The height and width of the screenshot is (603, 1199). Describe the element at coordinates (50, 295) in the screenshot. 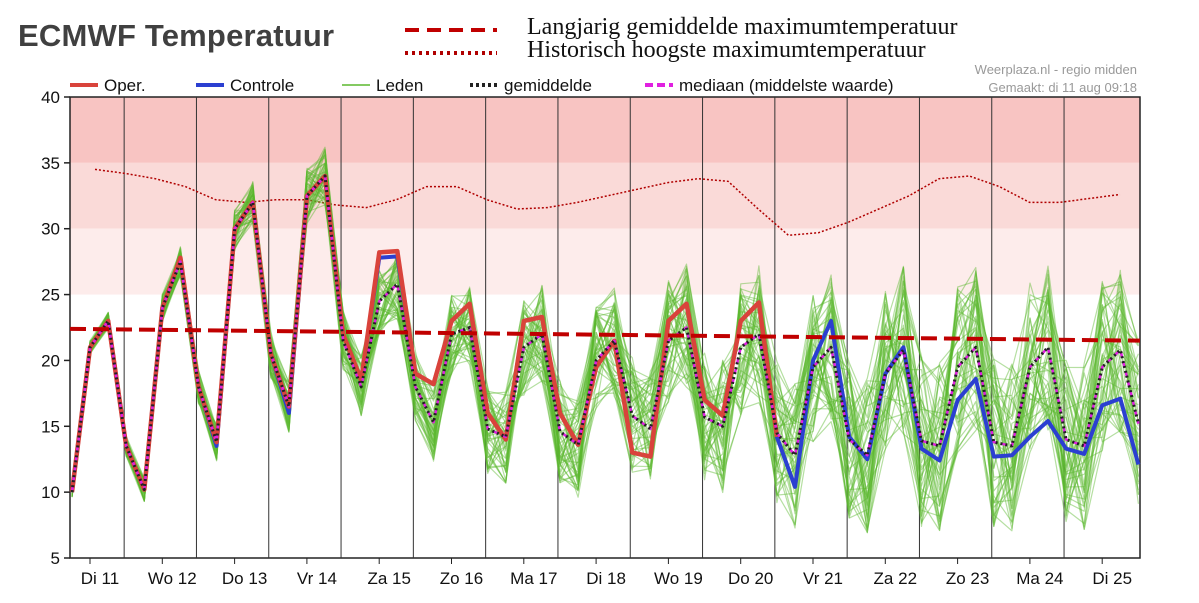

I see `y-tick-label: 25` at that location.